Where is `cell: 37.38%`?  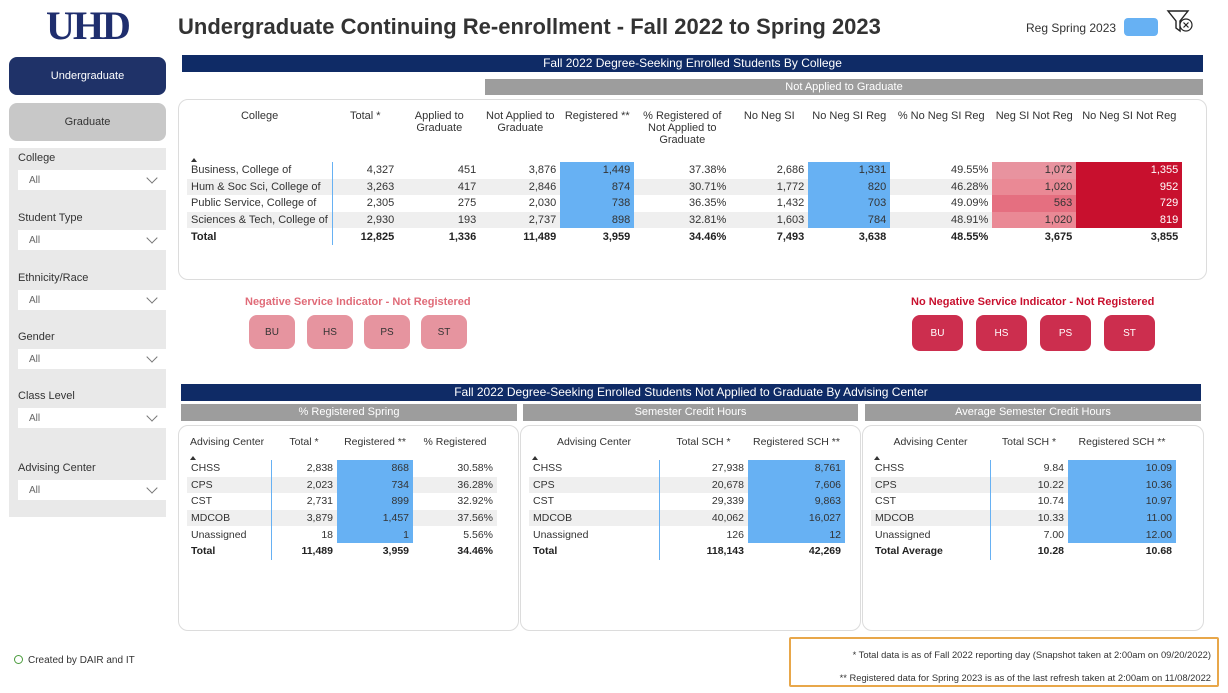 cell: 37.38% is located at coordinates (707, 170).